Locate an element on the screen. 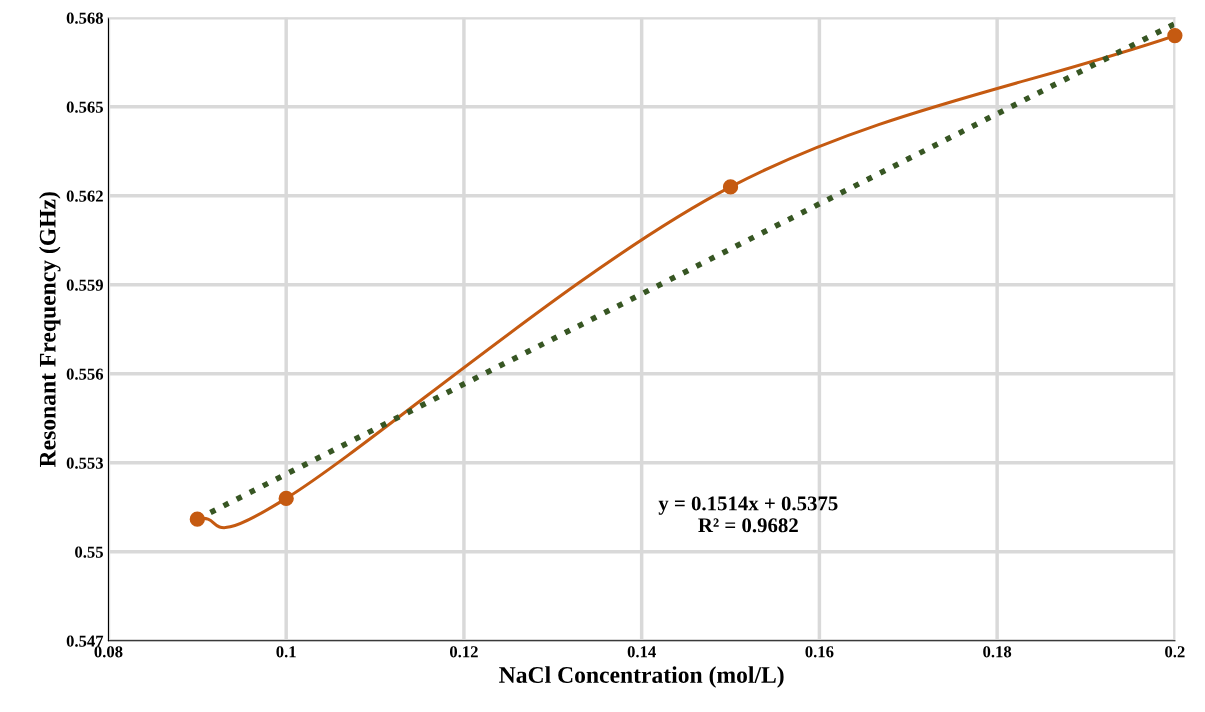 This screenshot has height=712, width=1205. y-tick-label: 0.547 is located at coordinates (85, 641).